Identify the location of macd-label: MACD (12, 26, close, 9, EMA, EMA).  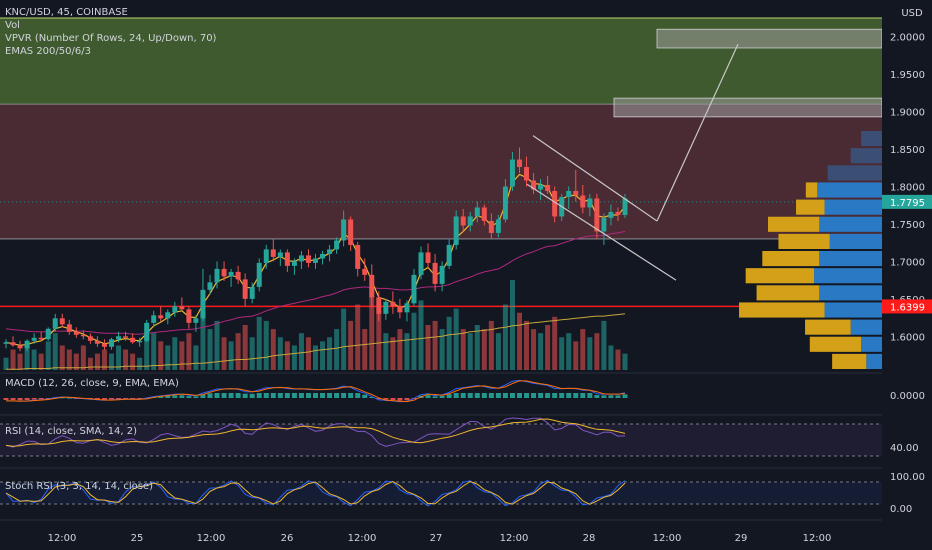
(92, 383).